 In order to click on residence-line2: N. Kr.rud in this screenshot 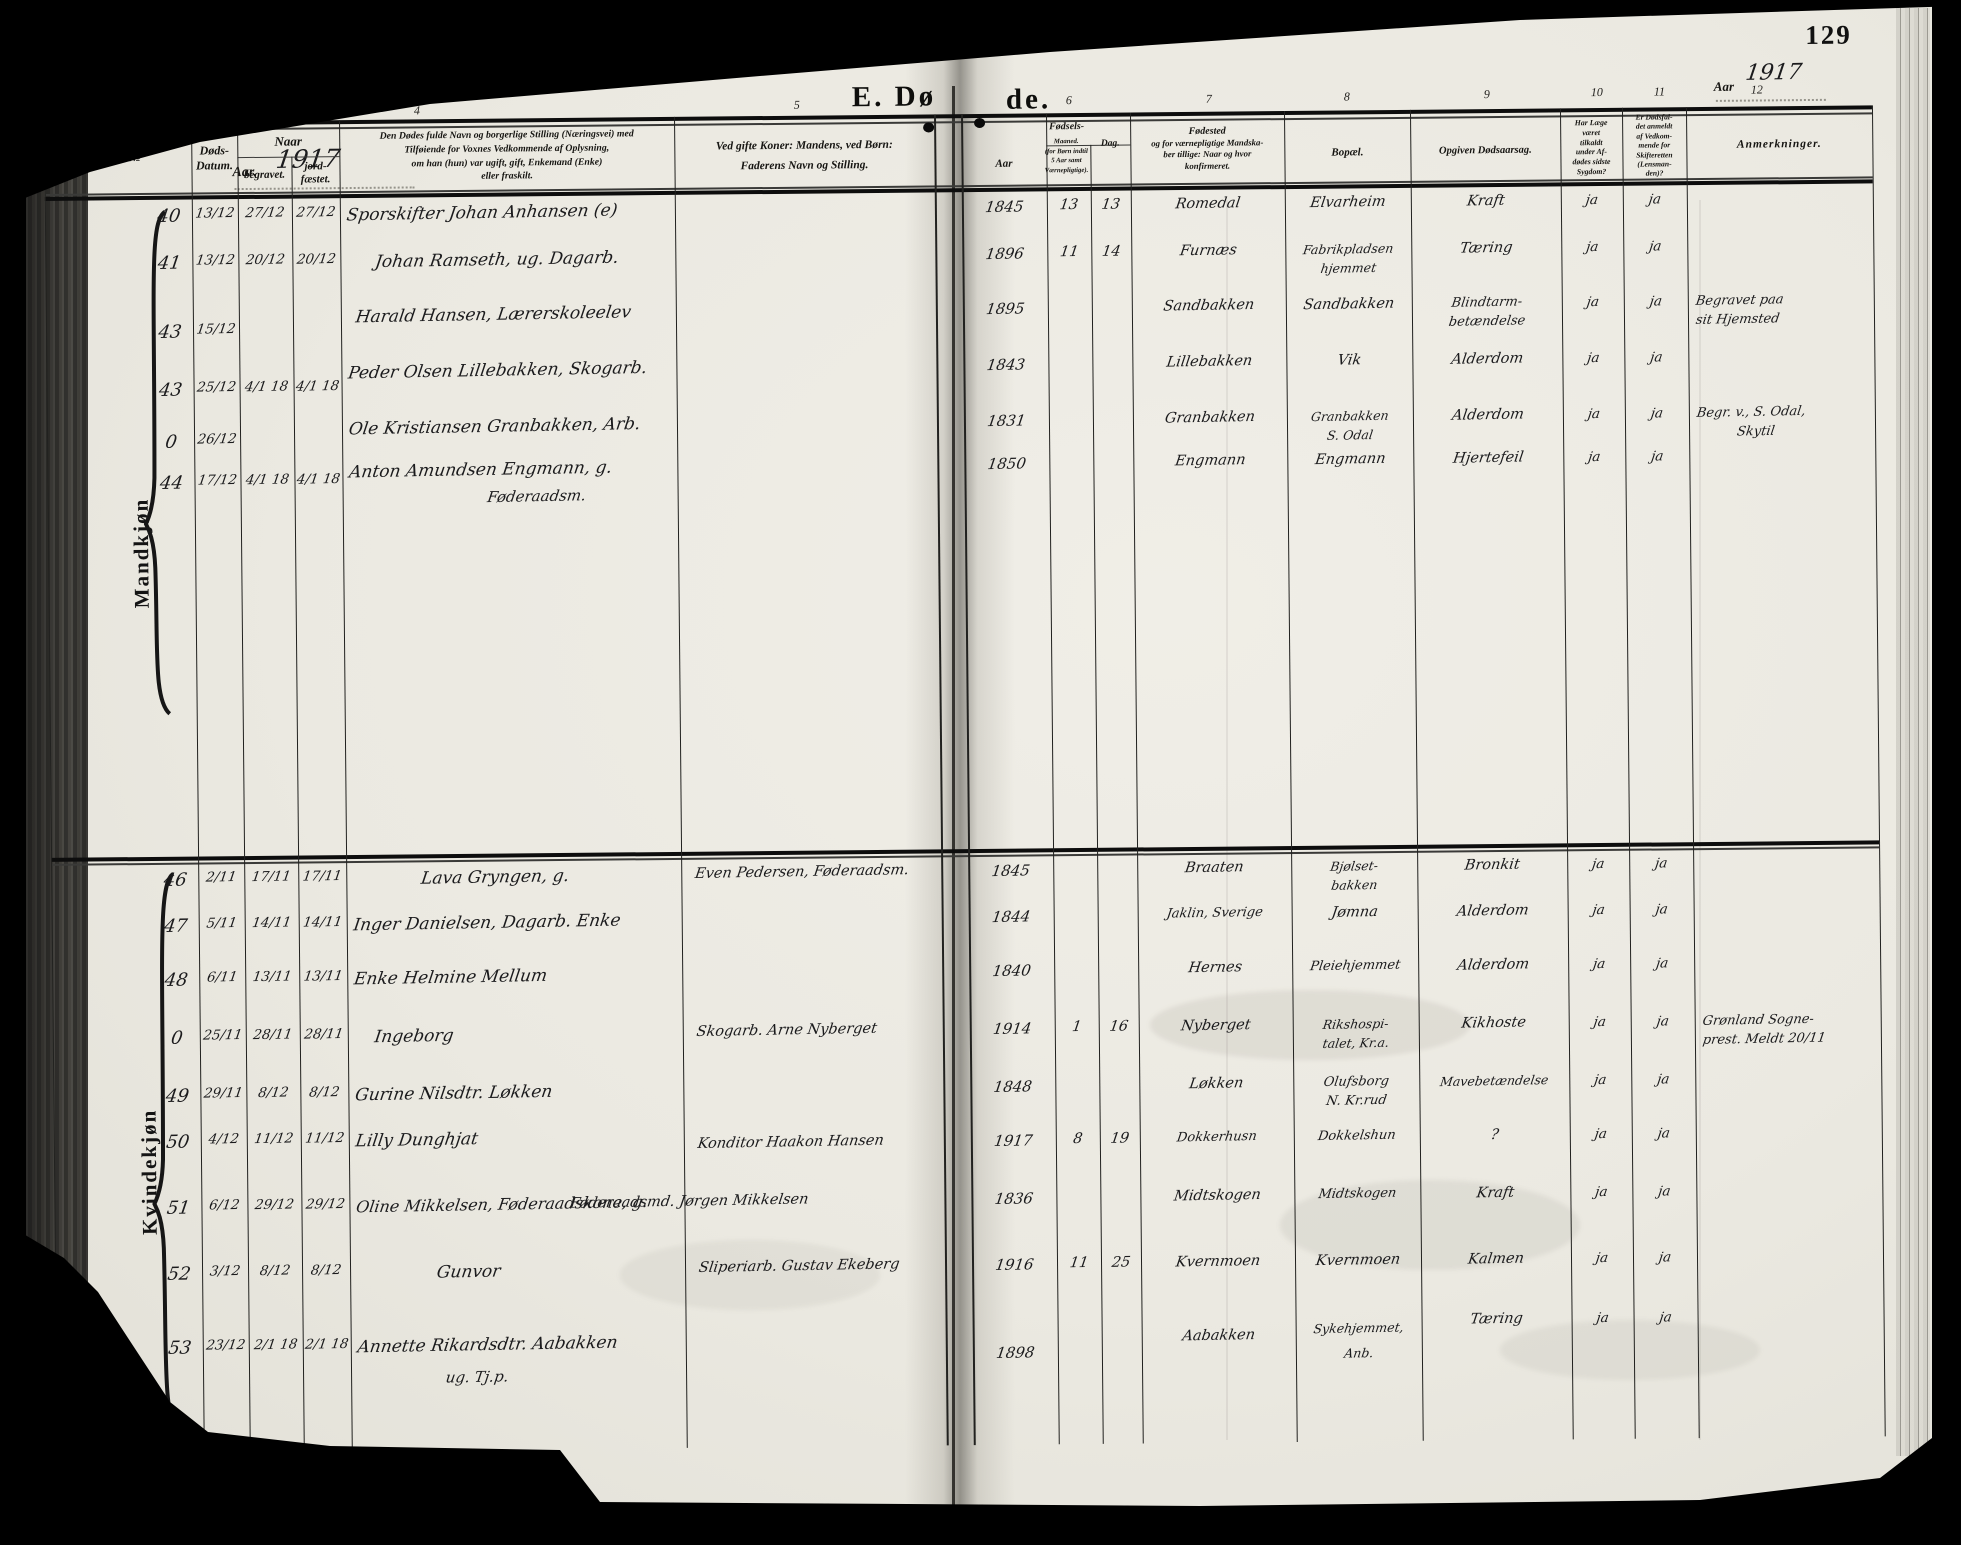, I will do `click(1356, 1100)`.